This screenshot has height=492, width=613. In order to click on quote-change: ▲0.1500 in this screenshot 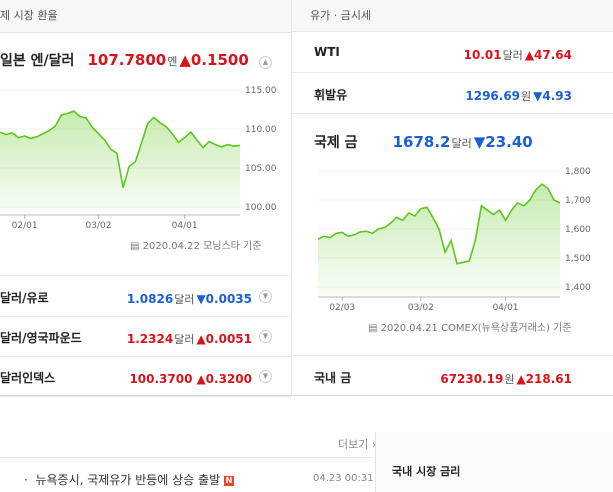, I will do `click(214, 60)`.